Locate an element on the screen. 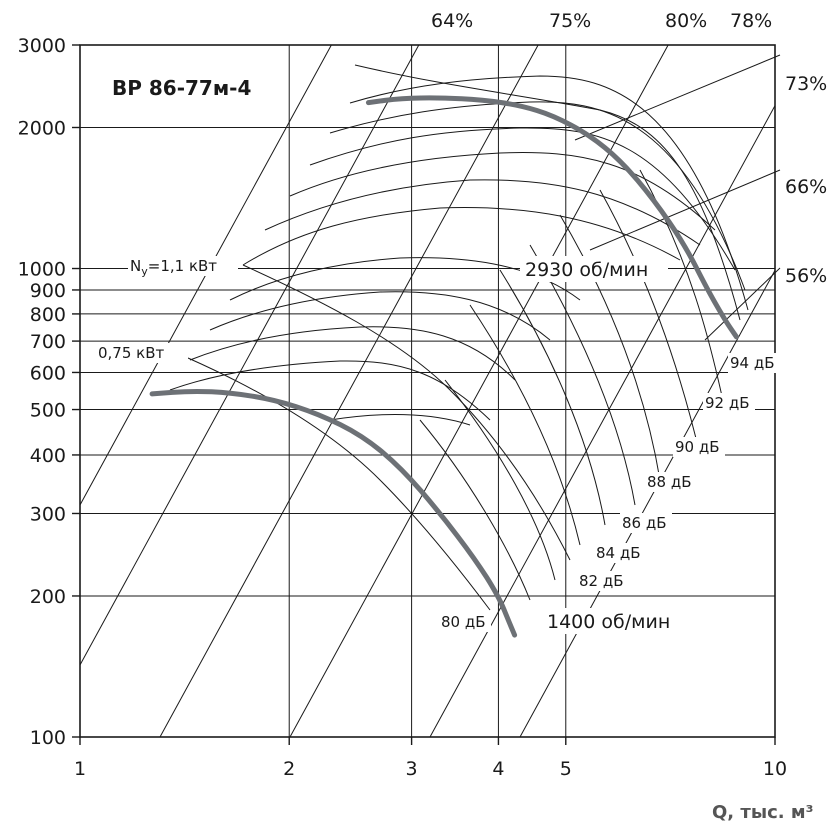  x-tick-label: 5 is located at coordinates (566, 769).